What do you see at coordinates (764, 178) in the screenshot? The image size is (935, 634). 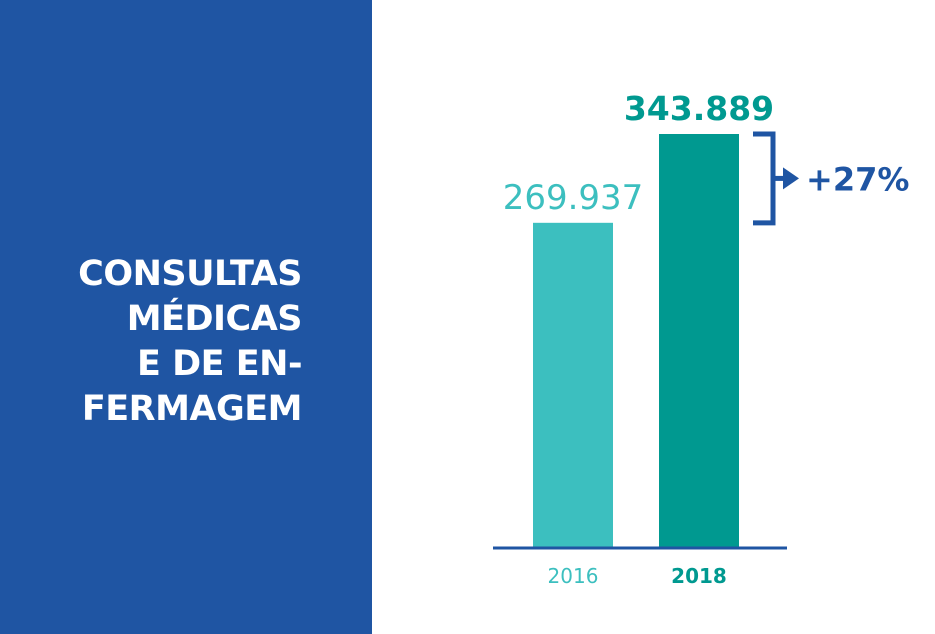 I see `bracket` at bounding box center [764, 178].